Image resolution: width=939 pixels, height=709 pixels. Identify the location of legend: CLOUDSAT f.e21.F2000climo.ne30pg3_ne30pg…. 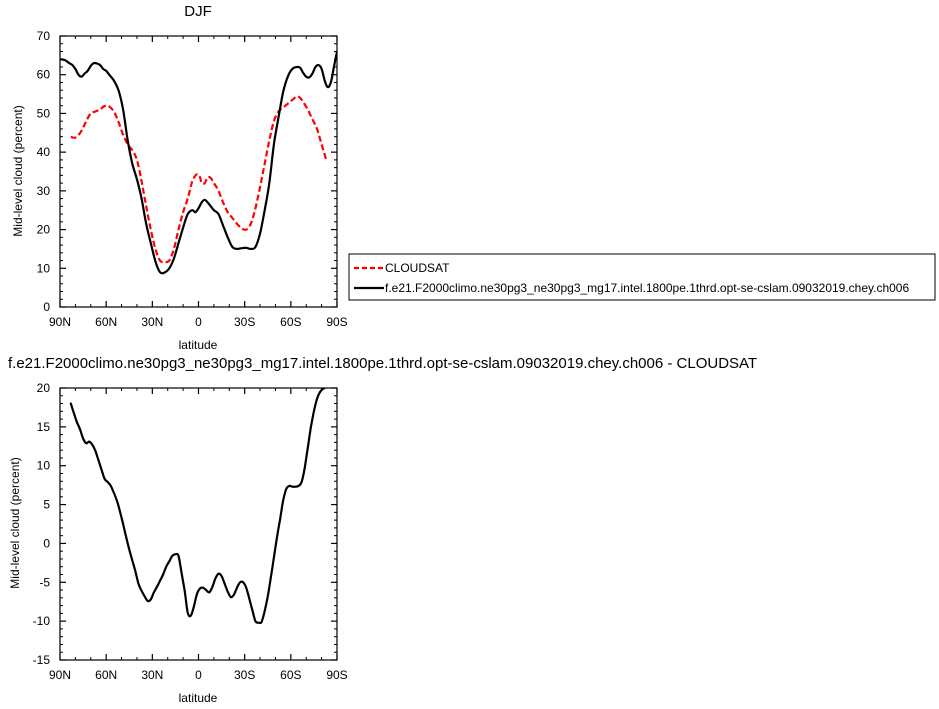
(642, 277).